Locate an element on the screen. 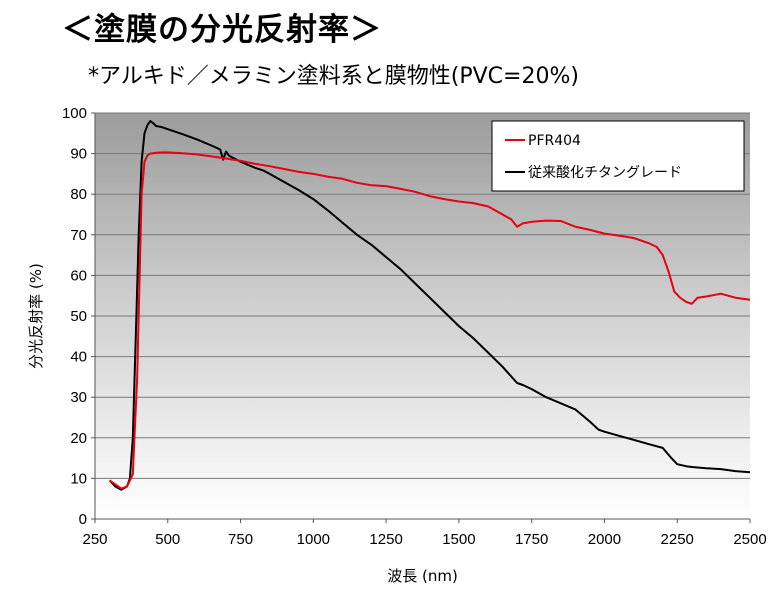  x-tick-label: 1250 is located at coordinates (385, 539).